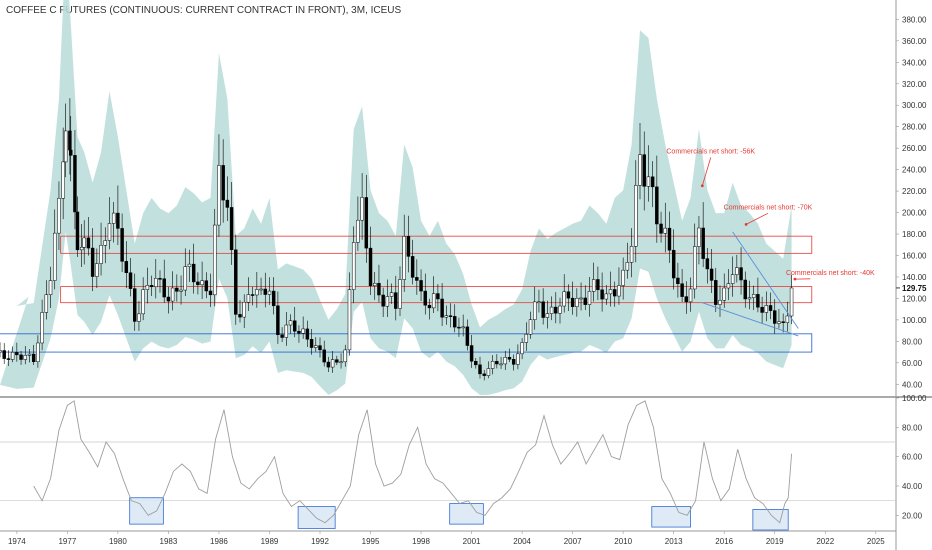 This screenshot has width=932, height=550. What do you see at coordinates (775, 541) in the screenshot?
I see `time-tick-15: 2019` at bounding box center [775, 541].